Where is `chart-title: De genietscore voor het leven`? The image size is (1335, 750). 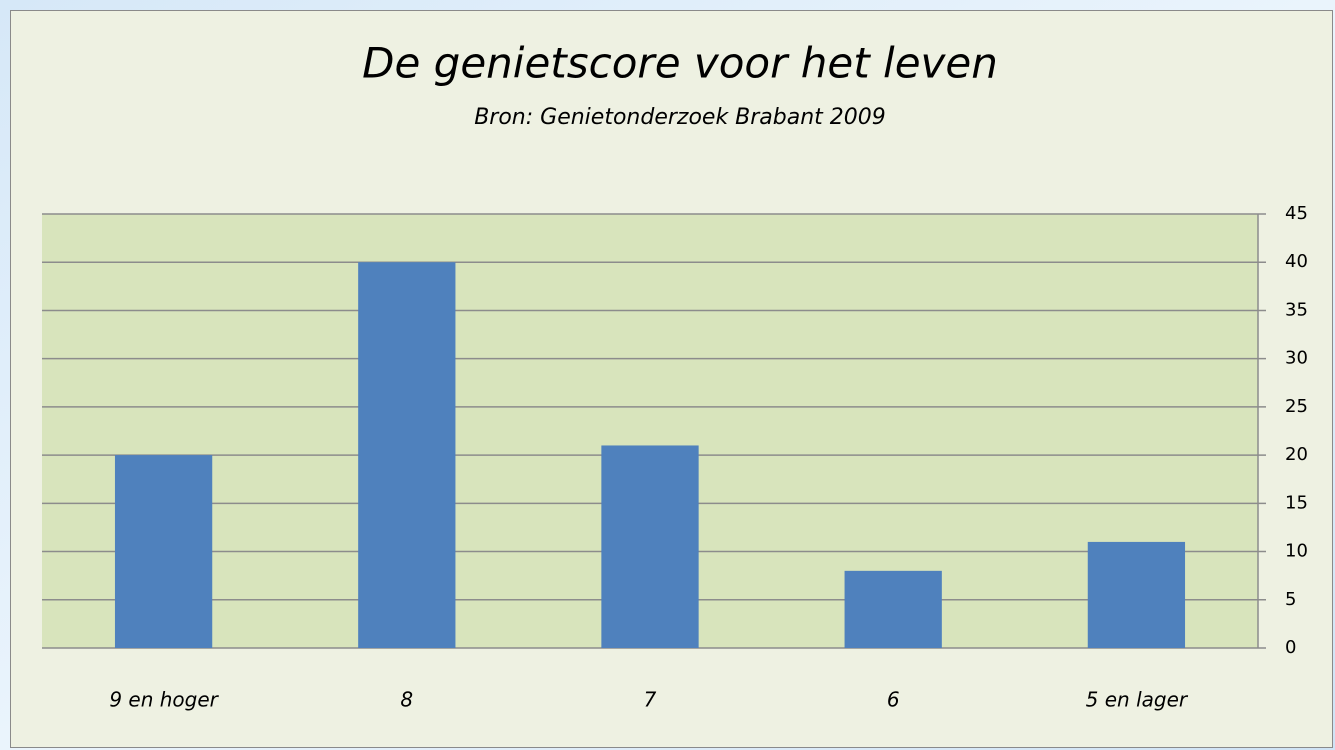 chart-title: De genietscore voor het leven is located at coordinates (680, 63).